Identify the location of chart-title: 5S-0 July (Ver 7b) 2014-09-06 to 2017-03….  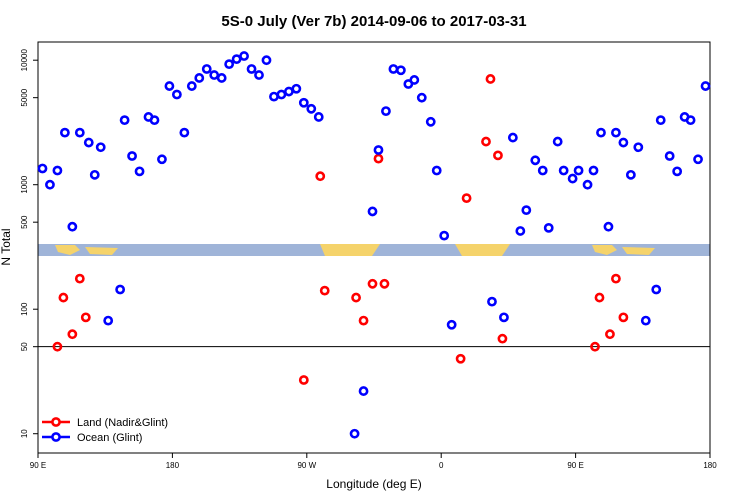
(373, 21).